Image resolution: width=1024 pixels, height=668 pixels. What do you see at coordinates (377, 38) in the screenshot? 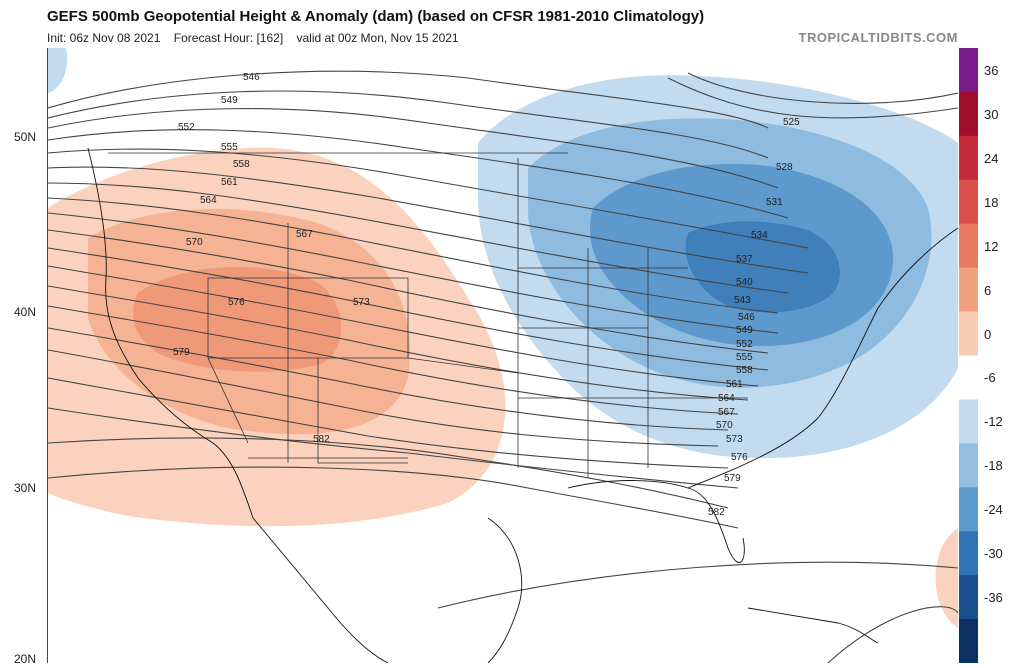
I see `valid-time: valid at 00z Mon, Nov 15 2021` at bounding box center [377, 38].